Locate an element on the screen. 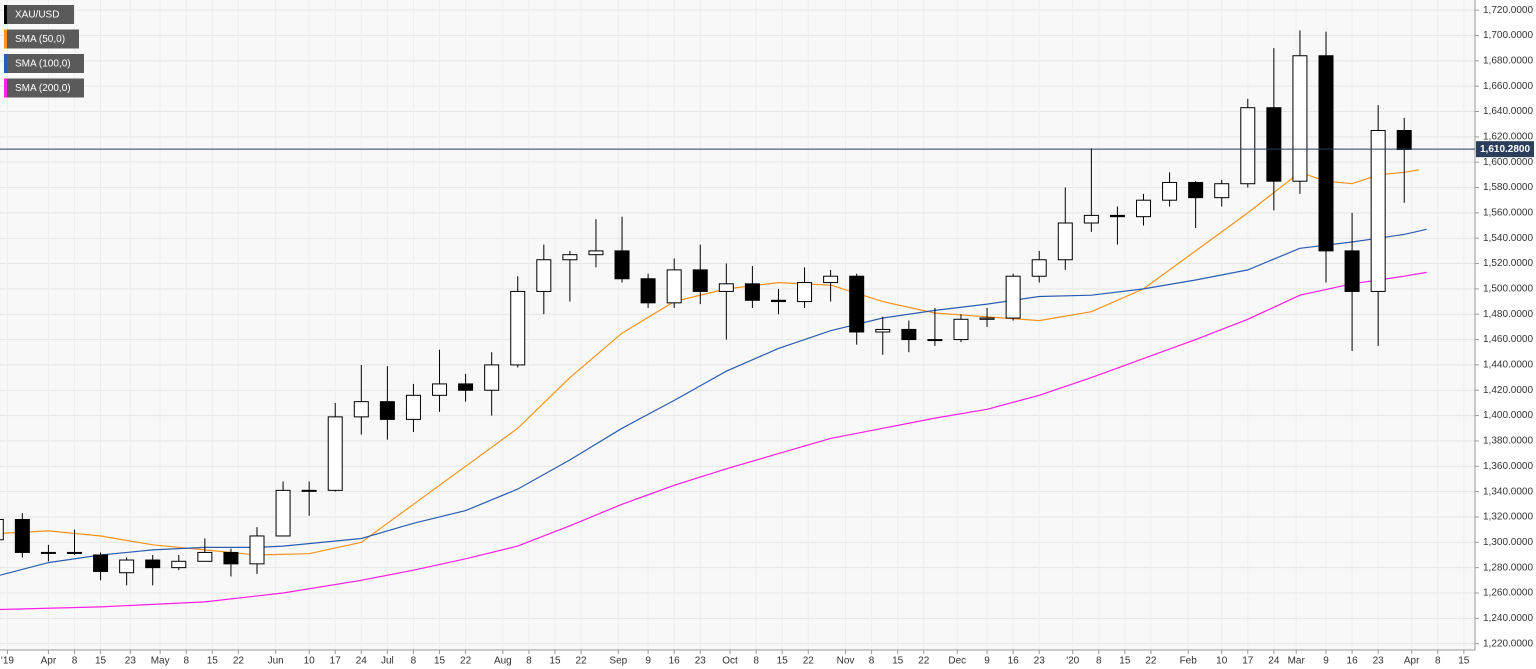 This screenshot has height=669, width=1536. price-label-box is located at coordinates (1505, 149).